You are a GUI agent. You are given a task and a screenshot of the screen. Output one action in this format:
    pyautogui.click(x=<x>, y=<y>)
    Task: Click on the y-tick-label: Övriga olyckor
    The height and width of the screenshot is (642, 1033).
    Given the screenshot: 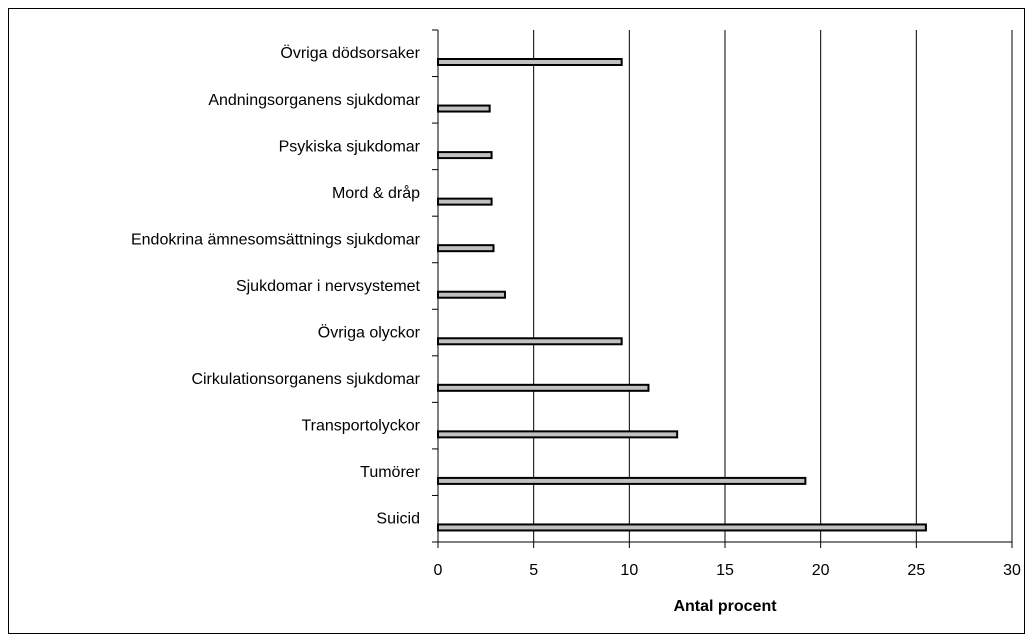 What is the action you would take?
    pyautogui.click(x=369, y=332)
    